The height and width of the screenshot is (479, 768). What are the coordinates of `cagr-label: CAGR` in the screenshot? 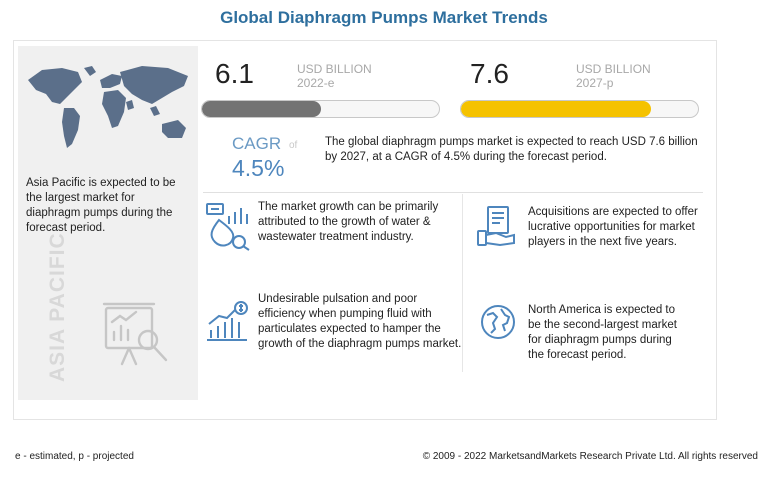 It's located at (257, 143).